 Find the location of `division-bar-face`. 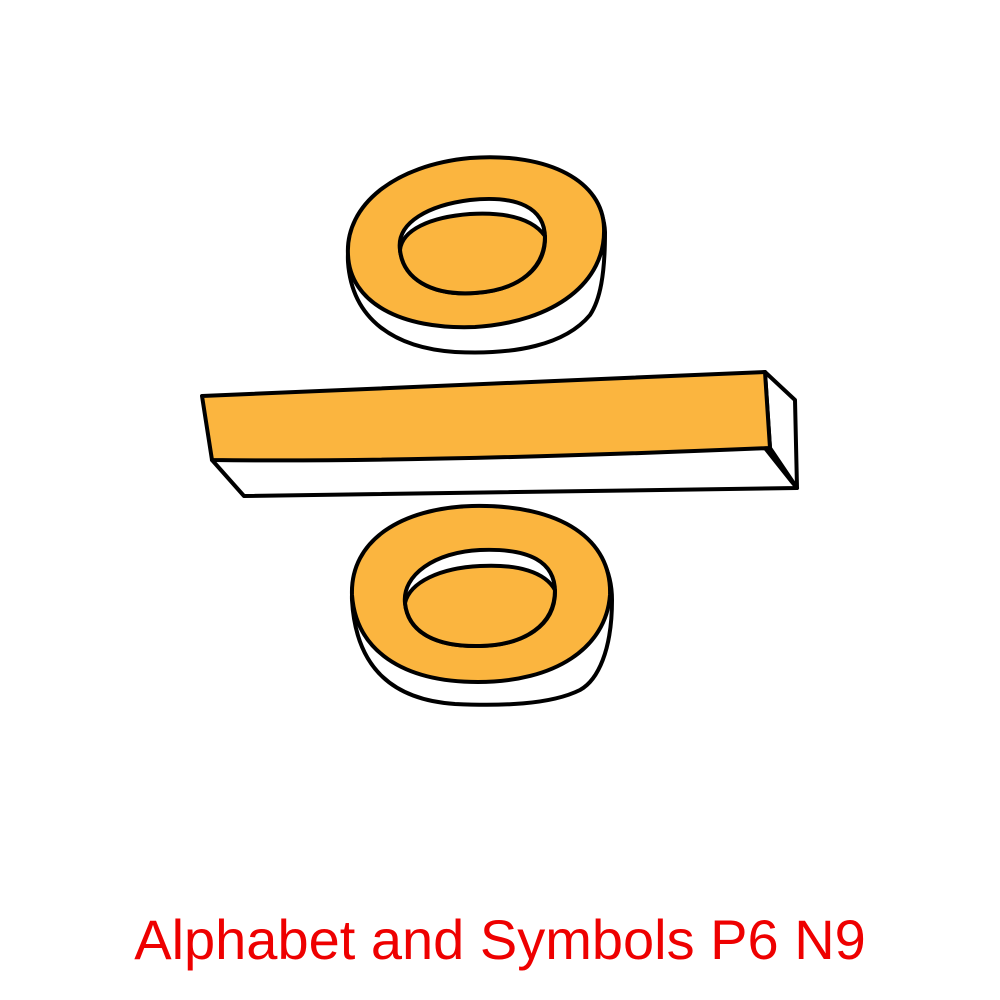

division-bar-face is located at coordinates (486, 416).